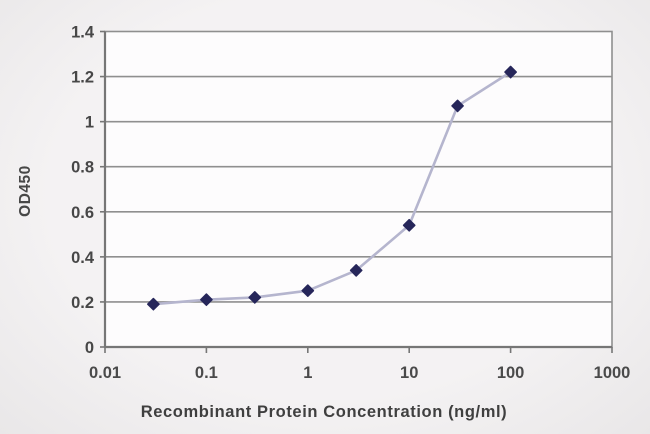 The image size is (650, 434). I want to click on x-tick-label: 0.1, so click(206, 373).